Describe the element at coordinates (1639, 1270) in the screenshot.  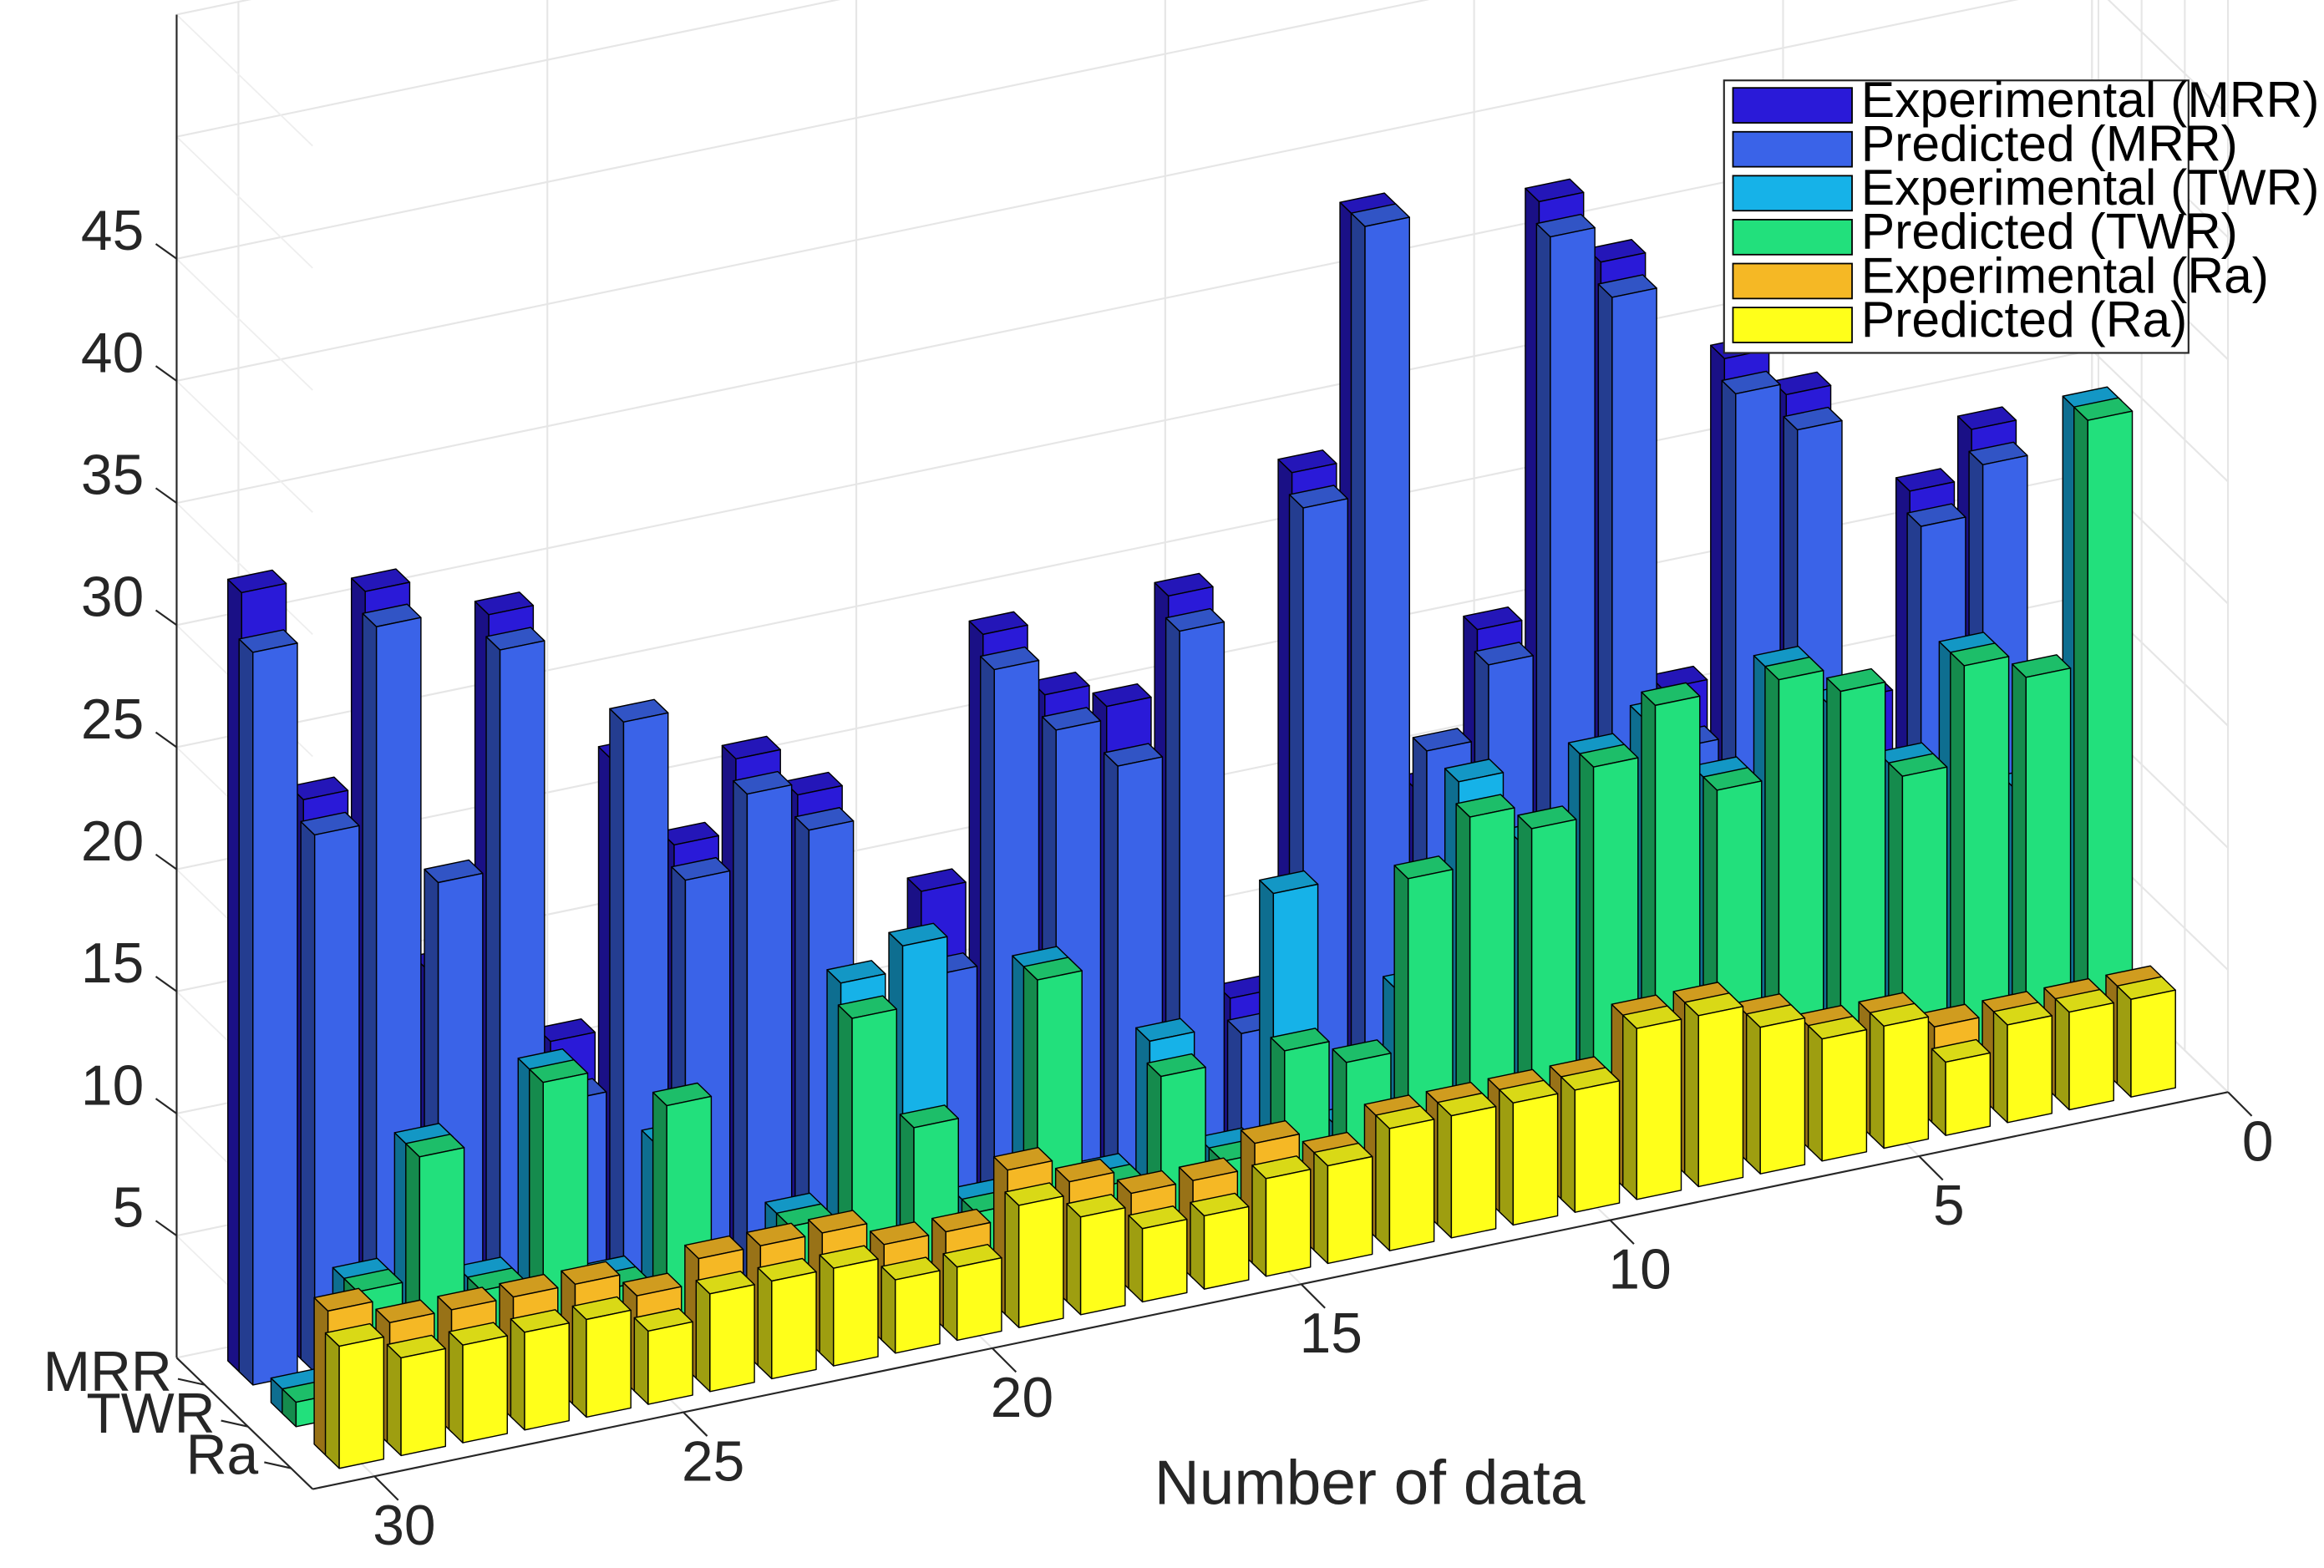
I see `x-tick-label: 10` at that location.